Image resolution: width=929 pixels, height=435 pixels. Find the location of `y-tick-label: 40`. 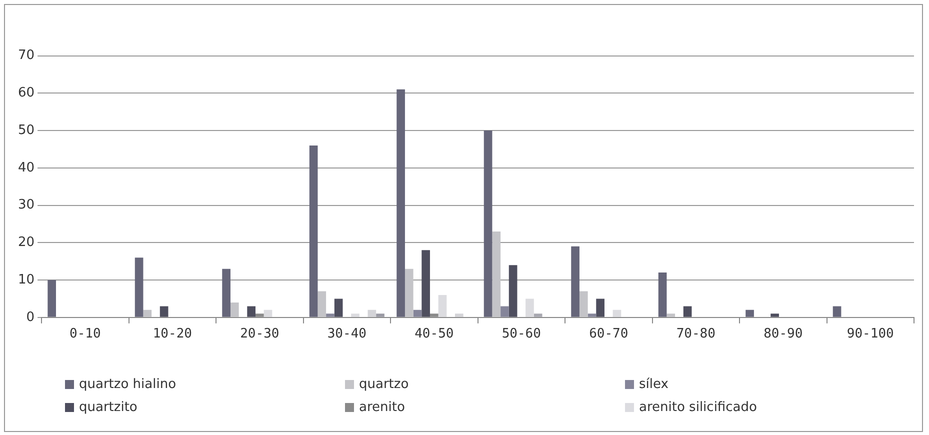

y-tick-label: 40 is located at coordinates (26, 168).